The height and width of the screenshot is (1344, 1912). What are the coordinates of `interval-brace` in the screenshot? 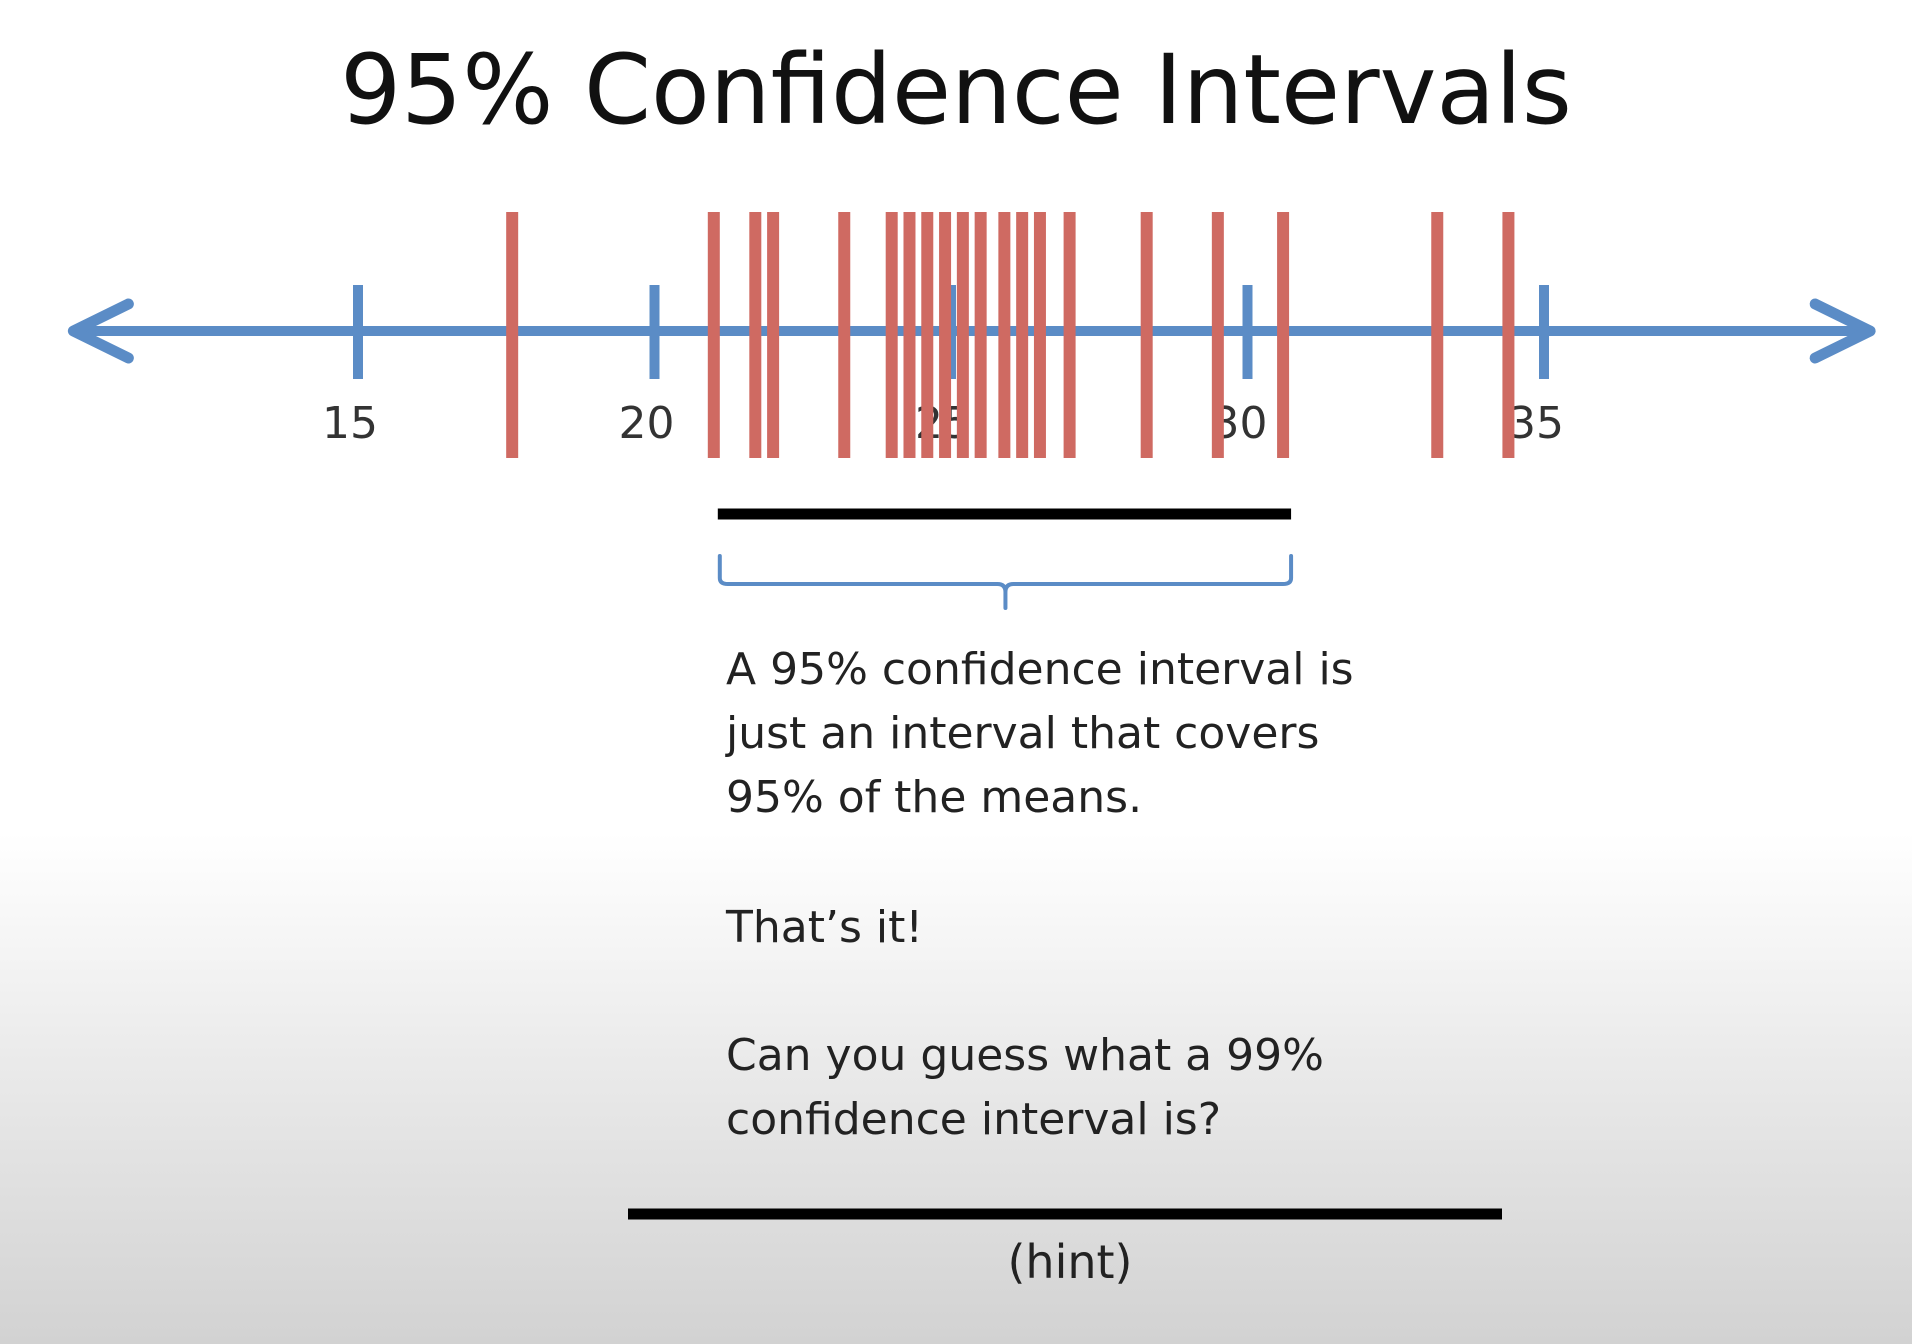 It's located at (1005, 582).